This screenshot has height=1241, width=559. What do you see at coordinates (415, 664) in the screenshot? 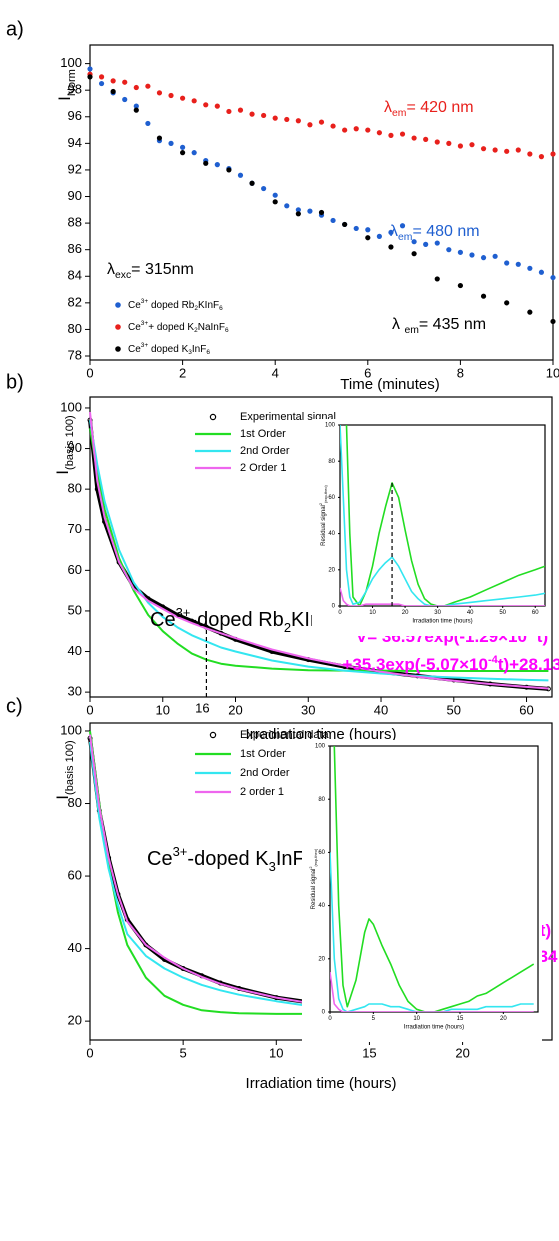
I see `text-part: +35.3exp(-5.07×10` at bounding box center [415, 664].